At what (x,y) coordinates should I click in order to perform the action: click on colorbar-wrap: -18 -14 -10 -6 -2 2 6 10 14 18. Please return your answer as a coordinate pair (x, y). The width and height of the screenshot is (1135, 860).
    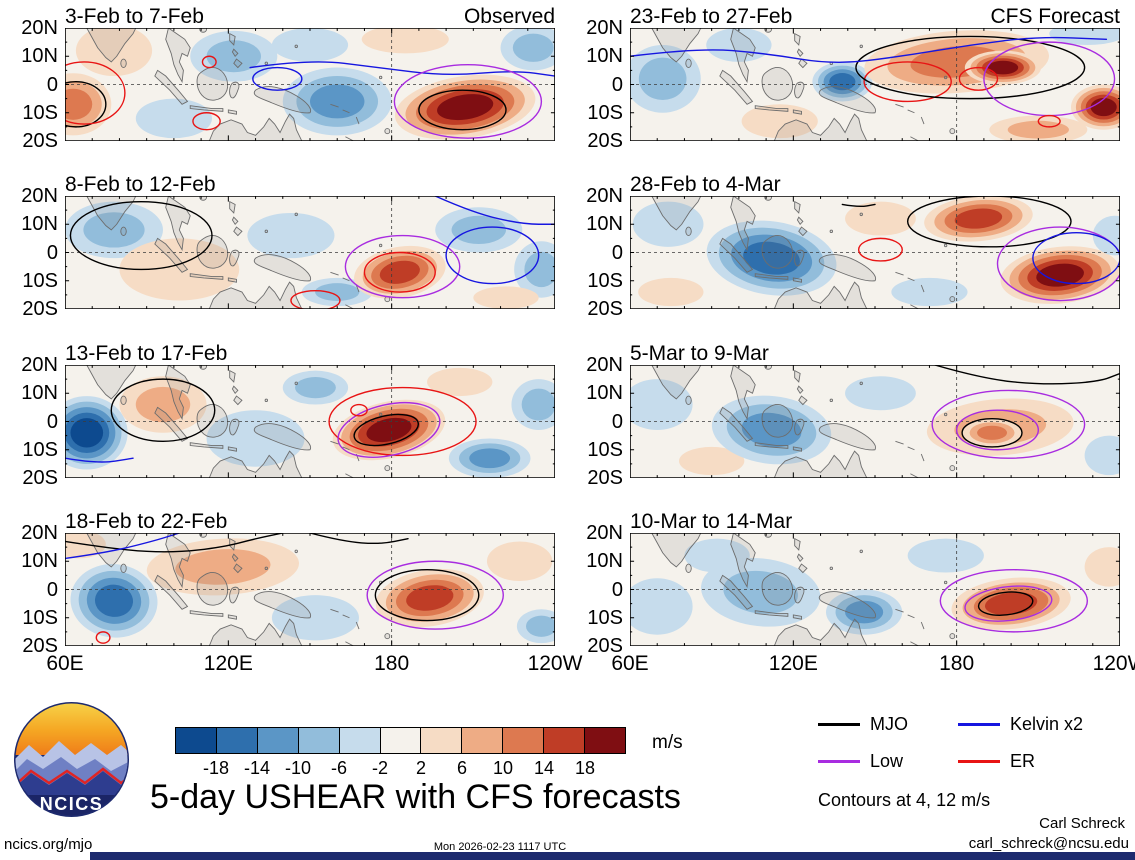
    Looking at the image, I should click on (400, 752).